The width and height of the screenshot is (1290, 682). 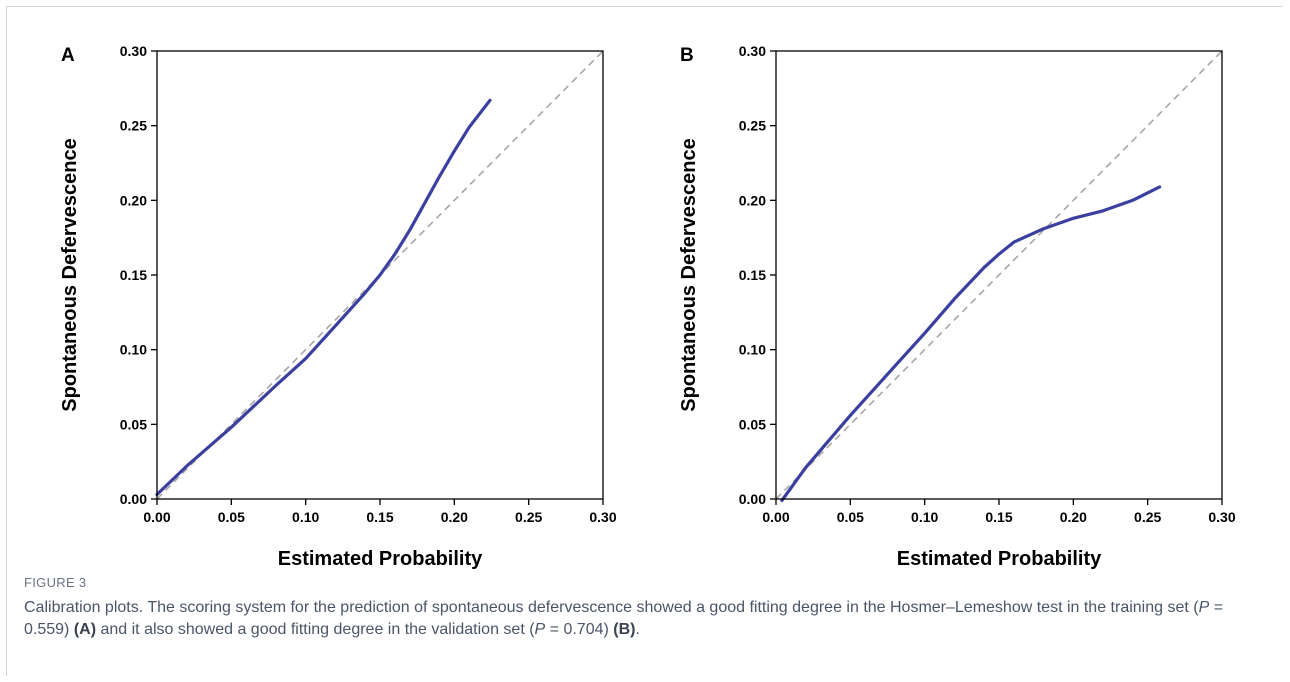 I want to click on x-tick-label-b: 0.20, so click(x=1073, y=517).